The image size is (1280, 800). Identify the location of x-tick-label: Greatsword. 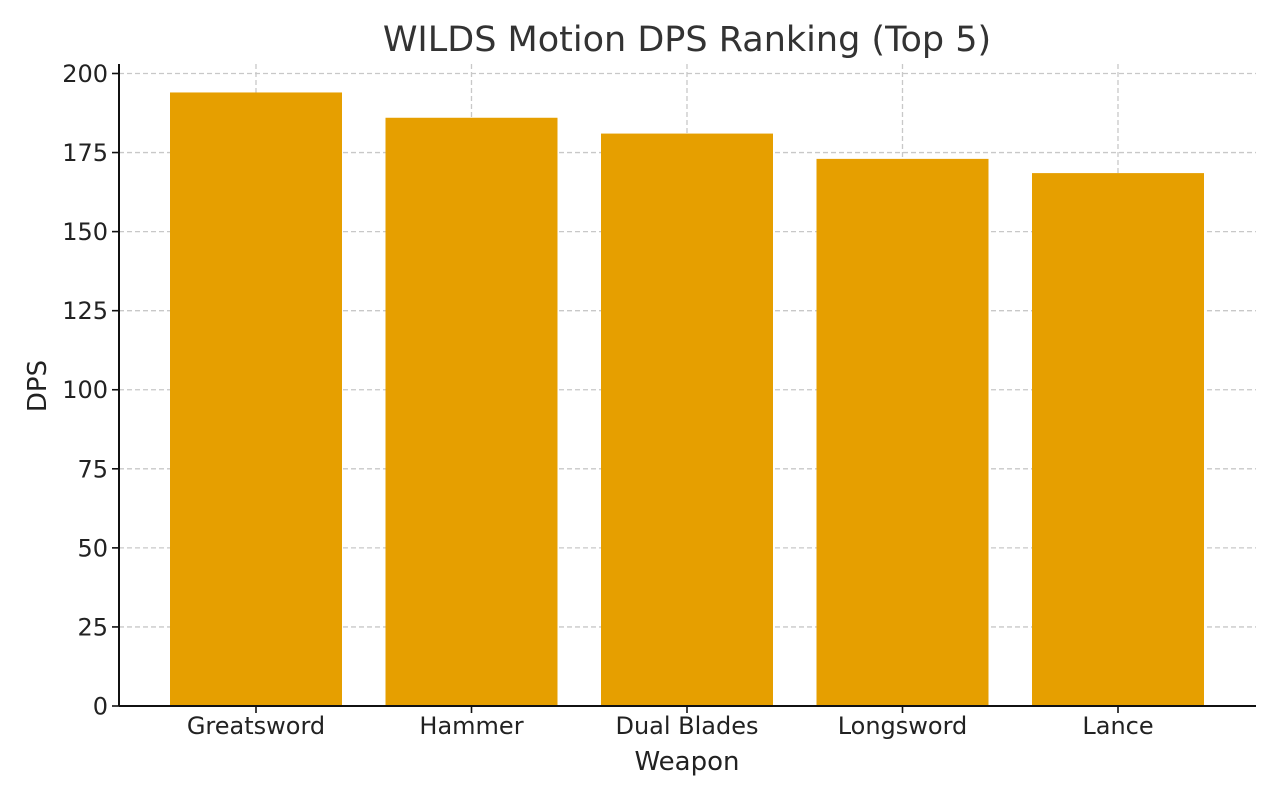
(256, 726).